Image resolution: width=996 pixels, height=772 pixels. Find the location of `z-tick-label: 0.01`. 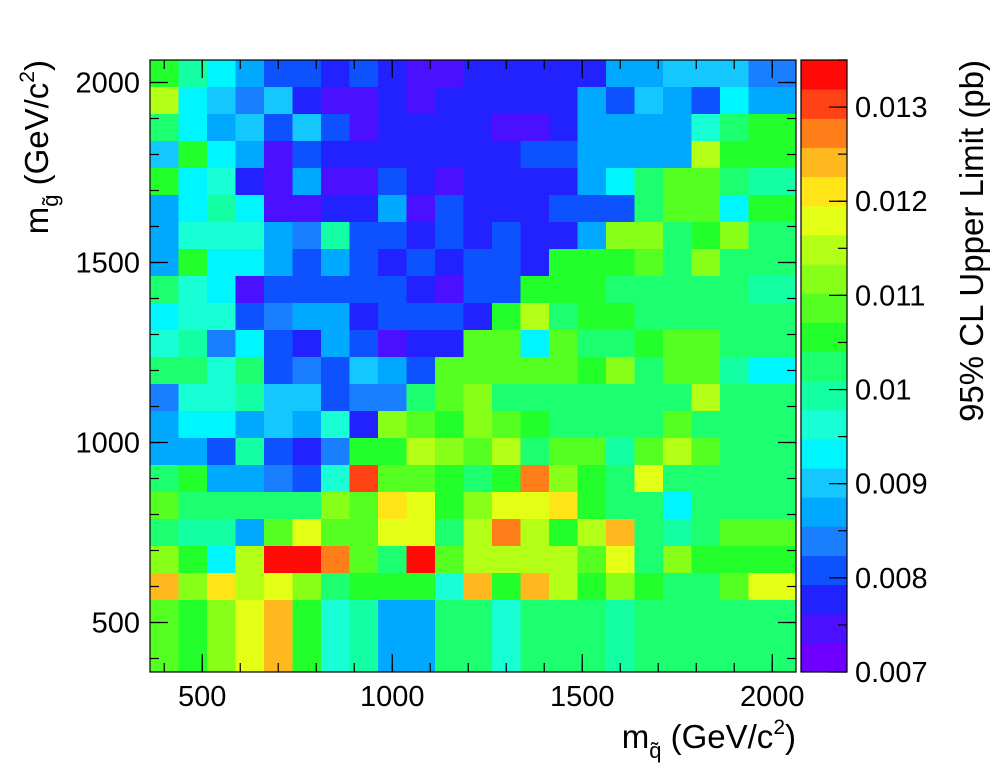

z-tick-label: 0.01 is located at coordinates (883, 391).